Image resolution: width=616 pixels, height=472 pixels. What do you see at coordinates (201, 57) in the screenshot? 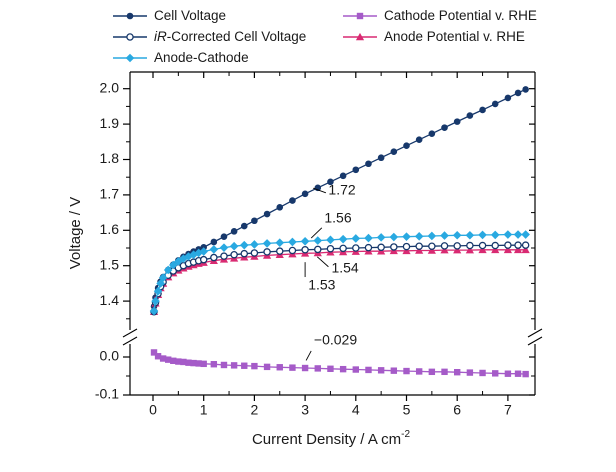
I see `legend-label: Anode-Cathode` at bounding box center [201, 57].